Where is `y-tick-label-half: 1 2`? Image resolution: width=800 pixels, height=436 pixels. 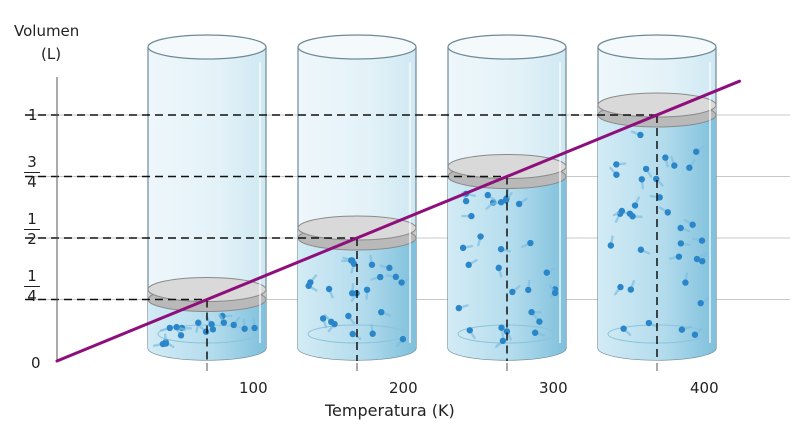
y-tick-label-half: 1 2 is located at coordinates (32, 229).